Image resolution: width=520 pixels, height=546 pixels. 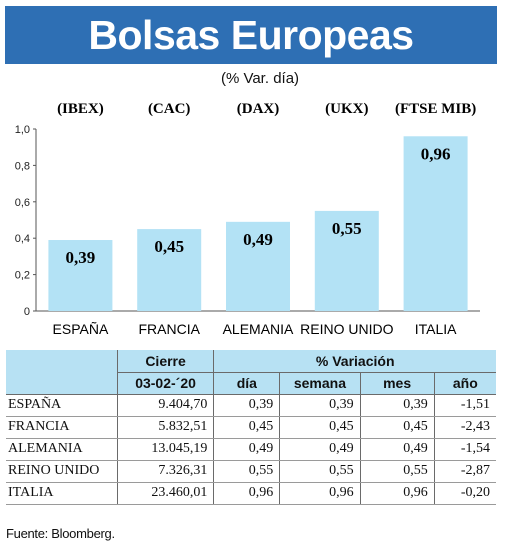 What do you see at coordinates (22, 239) in the screenshot?
I see `y-tick-label: 0,4` at bounding box center [22, 239].